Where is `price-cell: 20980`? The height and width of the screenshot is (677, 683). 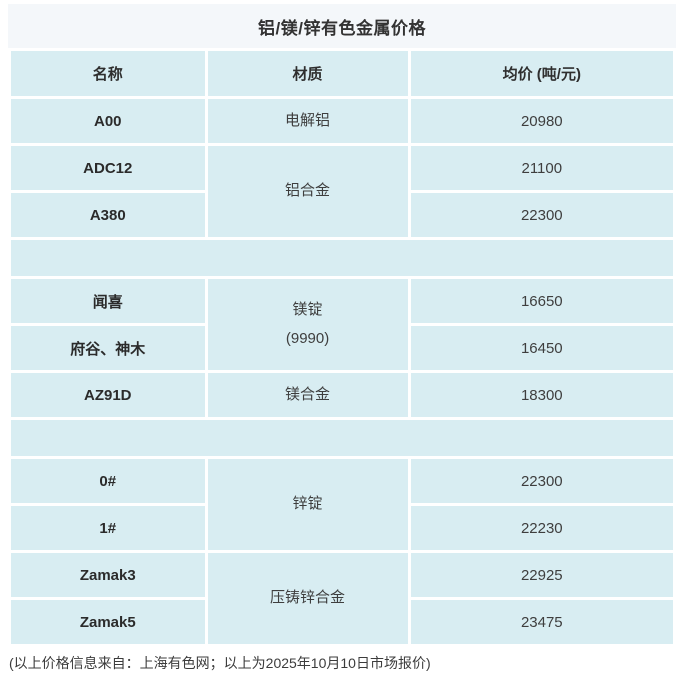 price-cell: 20980 is located at coordinates (541, 121).